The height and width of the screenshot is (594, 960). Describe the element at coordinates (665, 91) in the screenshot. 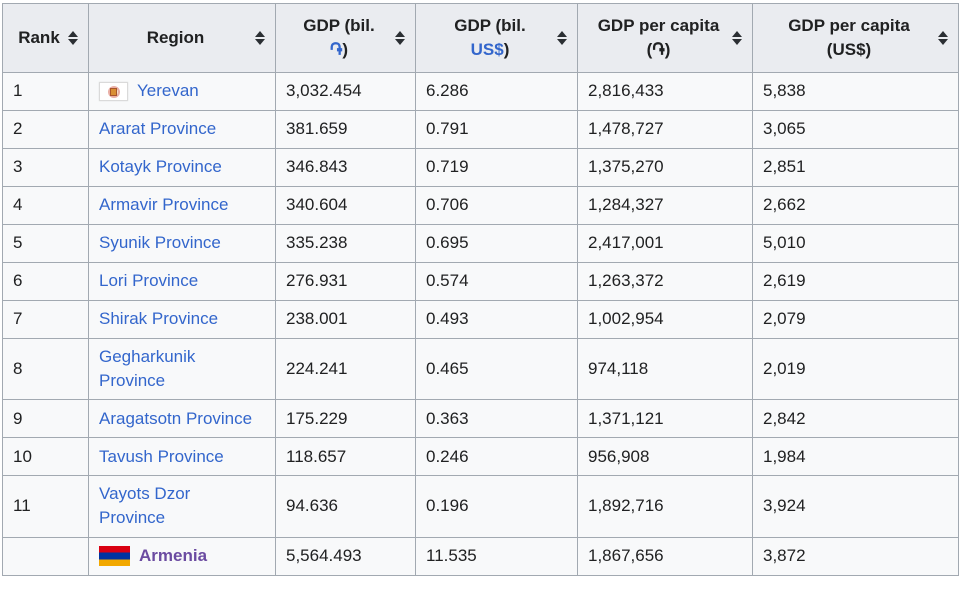

I see `gdp-per-capita-dram-cell: 2,816,433` at that location.